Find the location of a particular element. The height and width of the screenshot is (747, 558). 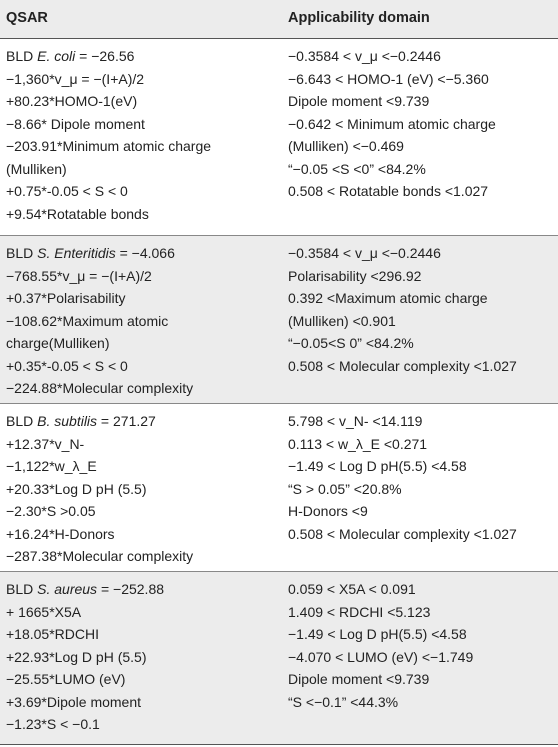

qsar-term: + 1665*X5A is located at coordinates (44, 611).